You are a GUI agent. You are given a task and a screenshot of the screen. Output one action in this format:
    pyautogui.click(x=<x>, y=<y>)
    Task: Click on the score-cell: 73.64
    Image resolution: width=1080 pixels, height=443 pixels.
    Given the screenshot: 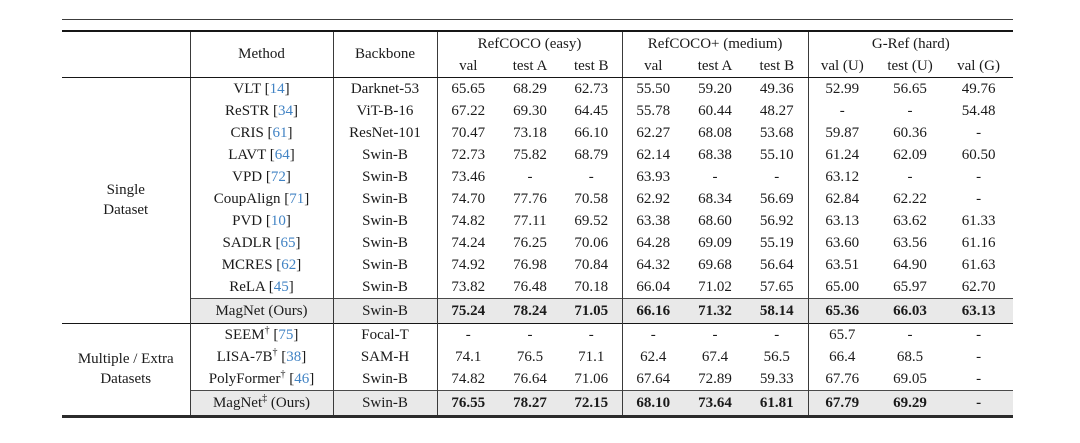 What is the action you would take?
    pyautogui.click(x=715, y=403)
    